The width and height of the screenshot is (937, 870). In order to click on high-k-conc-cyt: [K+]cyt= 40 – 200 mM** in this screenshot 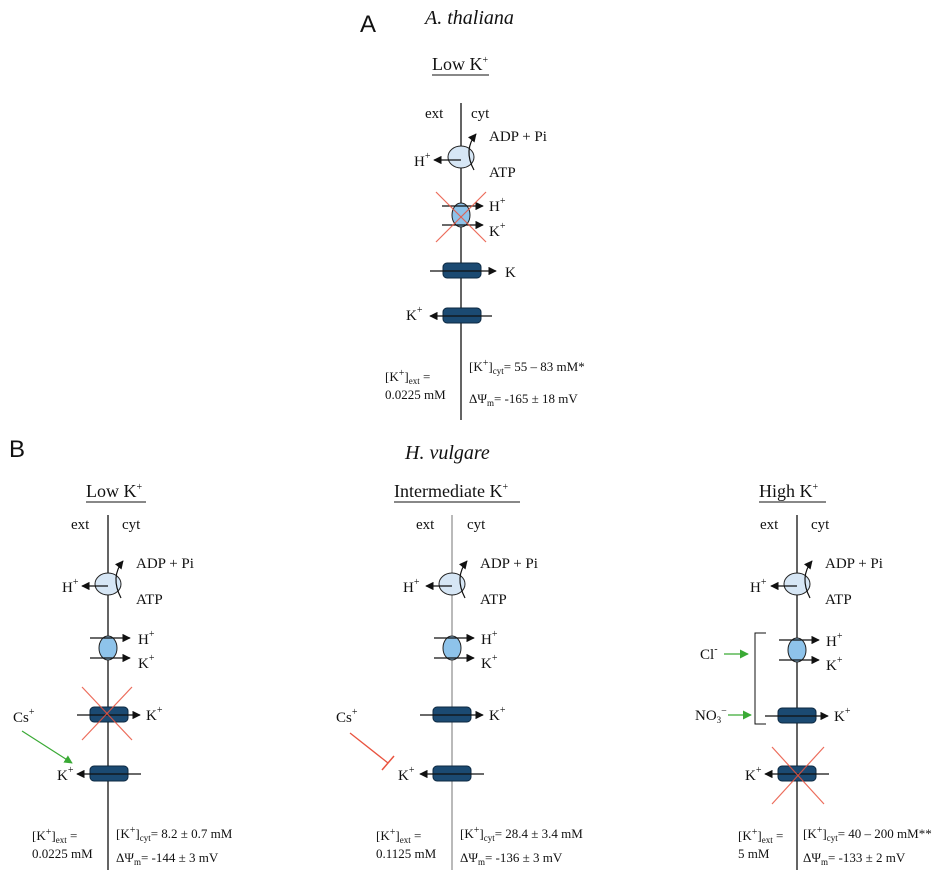, I will do `click(867, 834)`.